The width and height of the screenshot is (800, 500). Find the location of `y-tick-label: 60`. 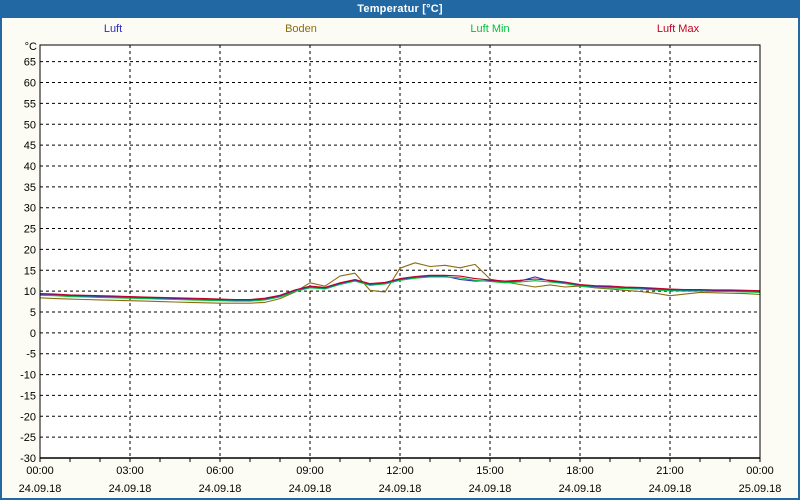

y-tick-label: 60 is located at coordinates (30, 84).